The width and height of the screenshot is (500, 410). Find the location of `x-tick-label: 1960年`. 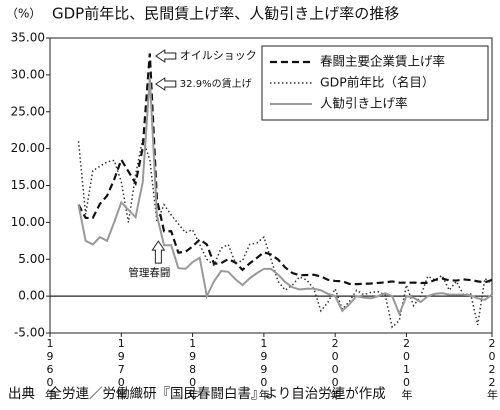

x-tick-label: 1960年 is located at coordinates (50, 368).